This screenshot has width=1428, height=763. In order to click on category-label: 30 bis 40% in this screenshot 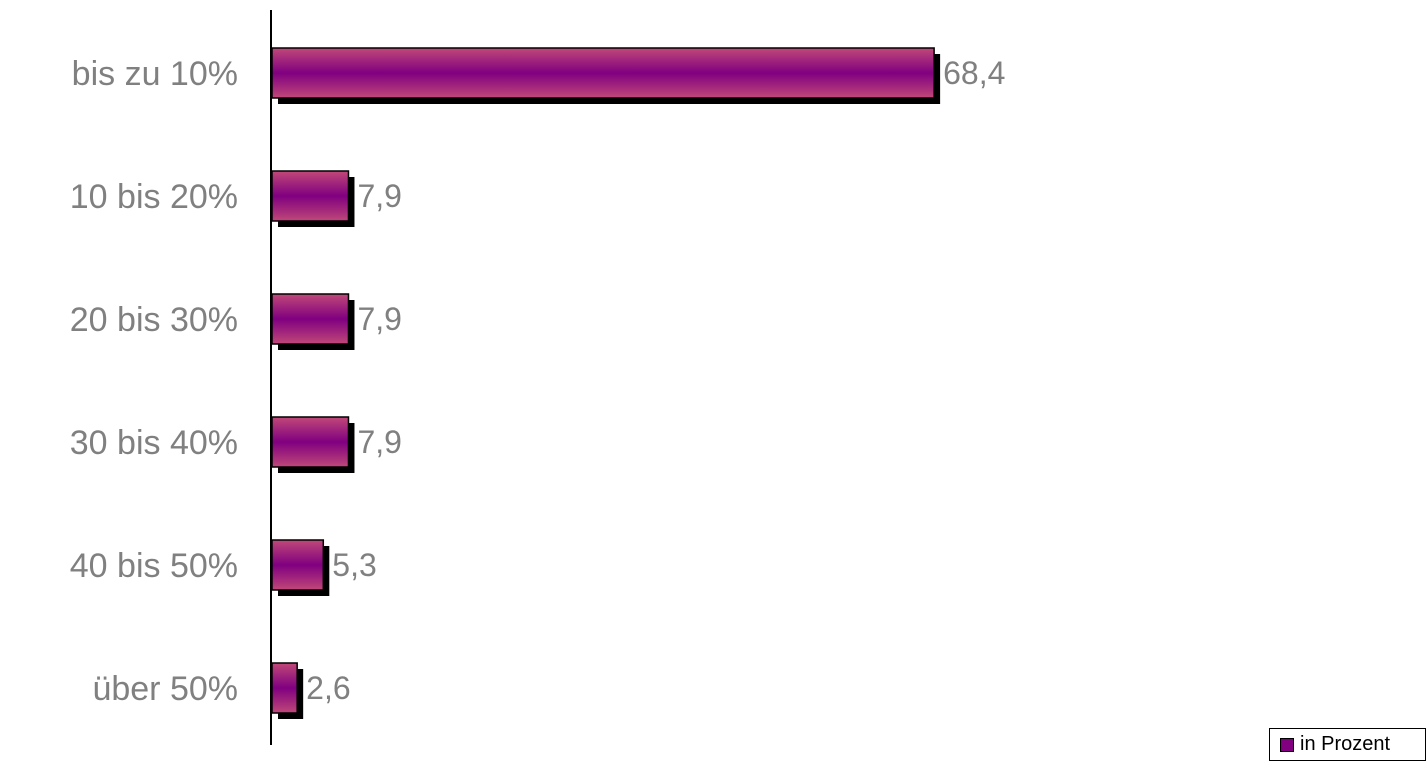, I will do `click(154, 443)`.